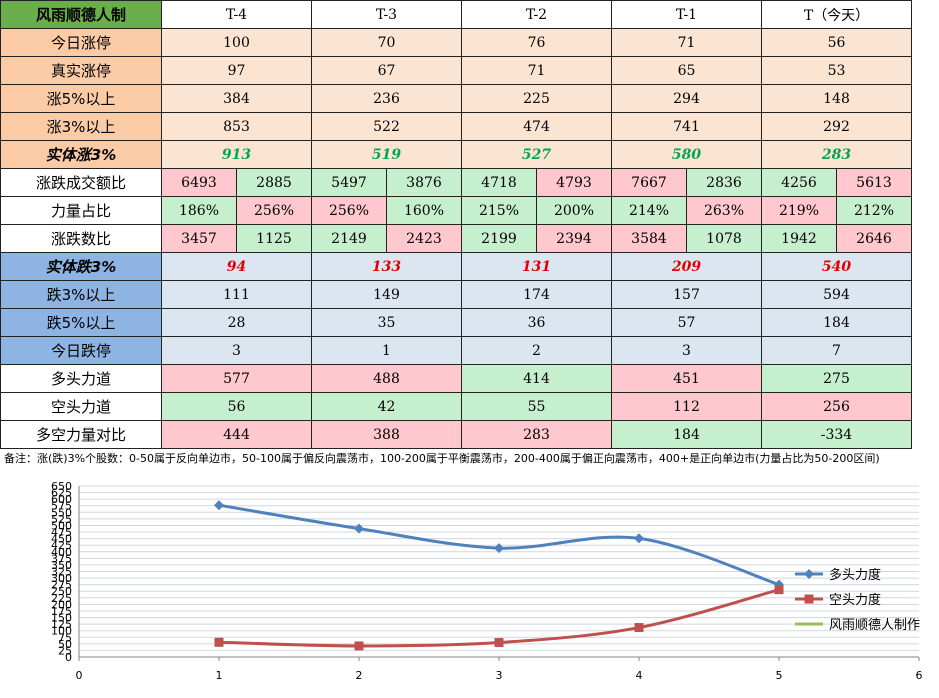 The height and width of the screenshot is (698, 939). What do you see at coordinates (79, 675) in the screenshot?
I see `x-tick-label: 0` at bounding box center [79, 675].